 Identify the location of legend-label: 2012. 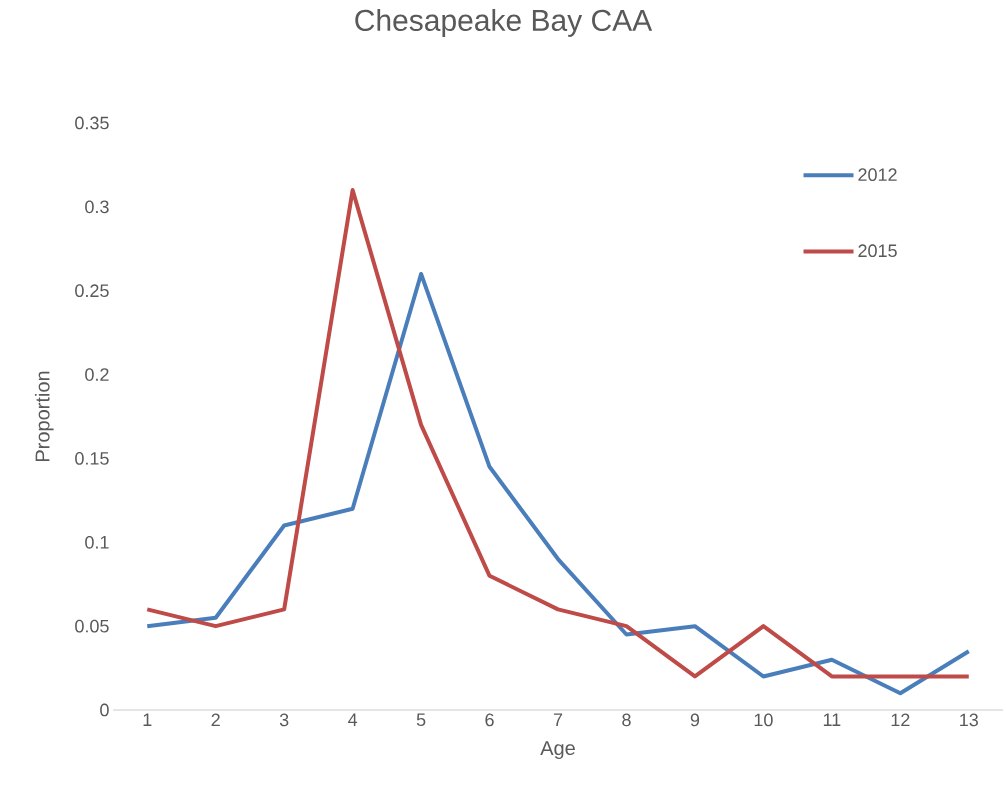
(877, 175).